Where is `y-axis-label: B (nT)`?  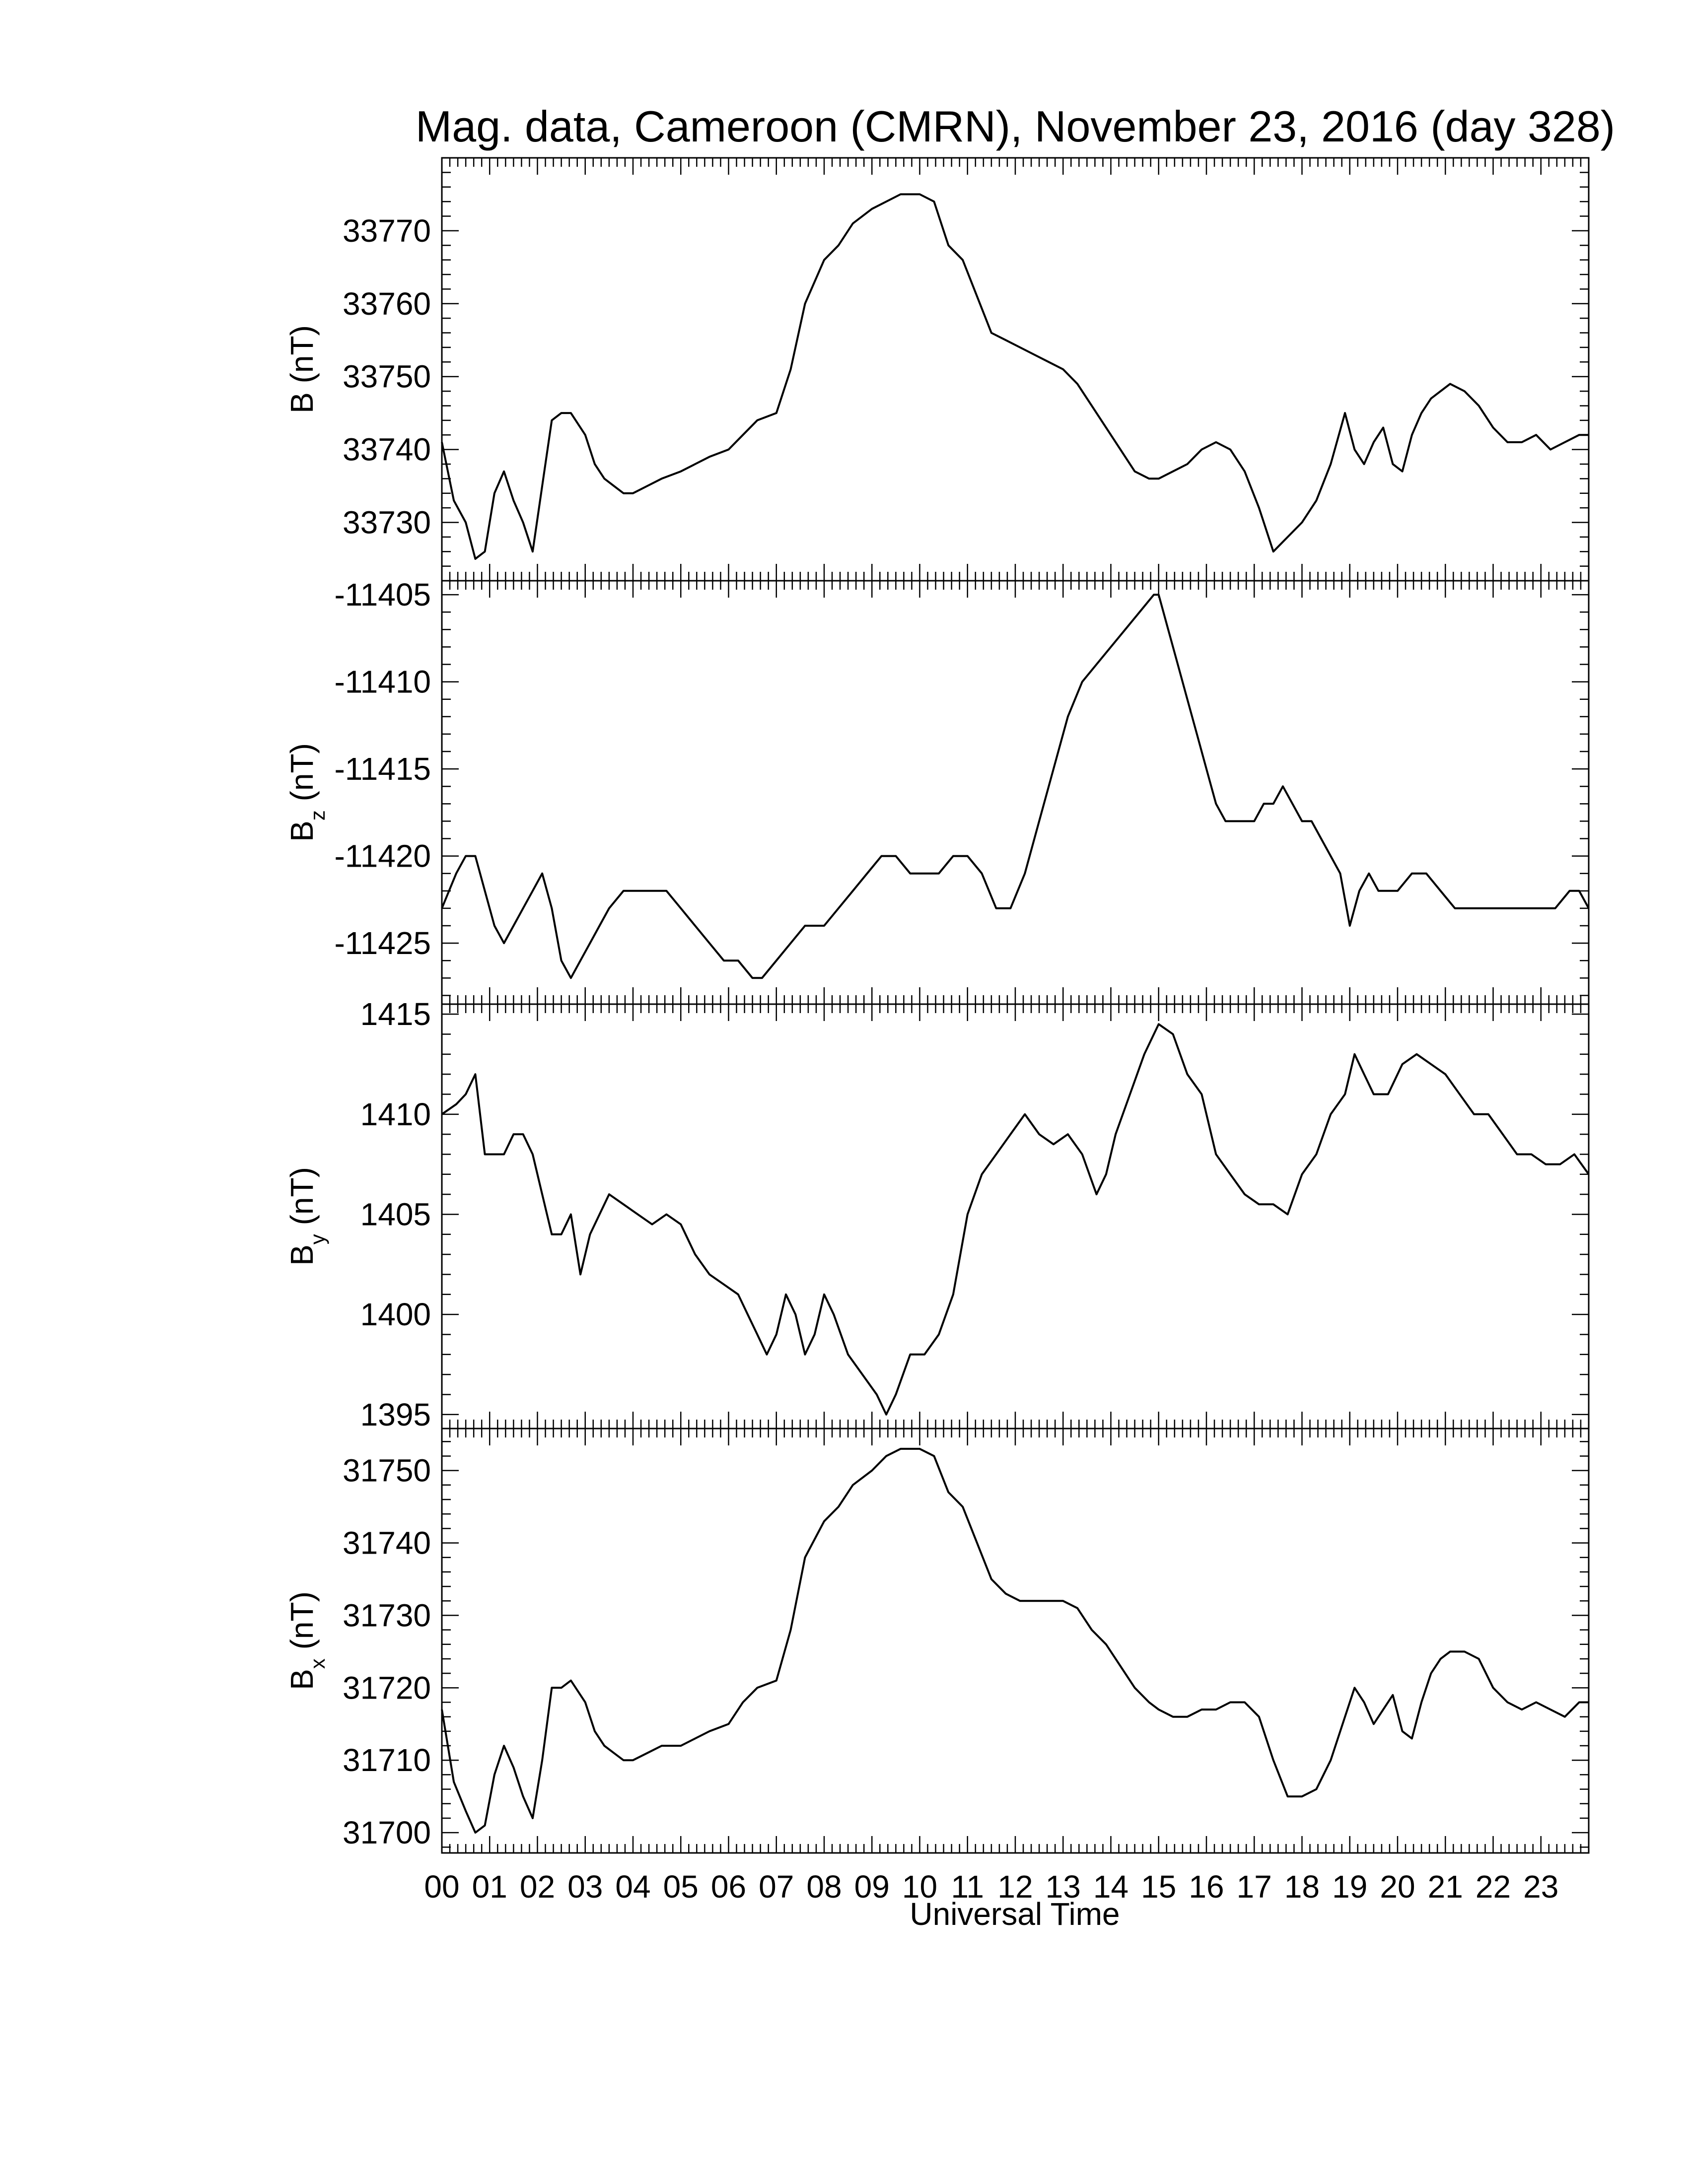 y-axis-label: B (nT) is located at coordinates (302, 369).